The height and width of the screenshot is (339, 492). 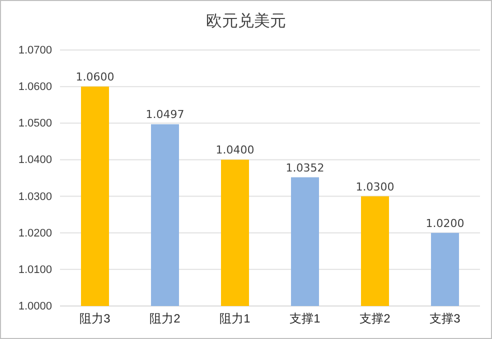 I want to click on chart-title: 欧元兑美元, so click(x=246, y=20).